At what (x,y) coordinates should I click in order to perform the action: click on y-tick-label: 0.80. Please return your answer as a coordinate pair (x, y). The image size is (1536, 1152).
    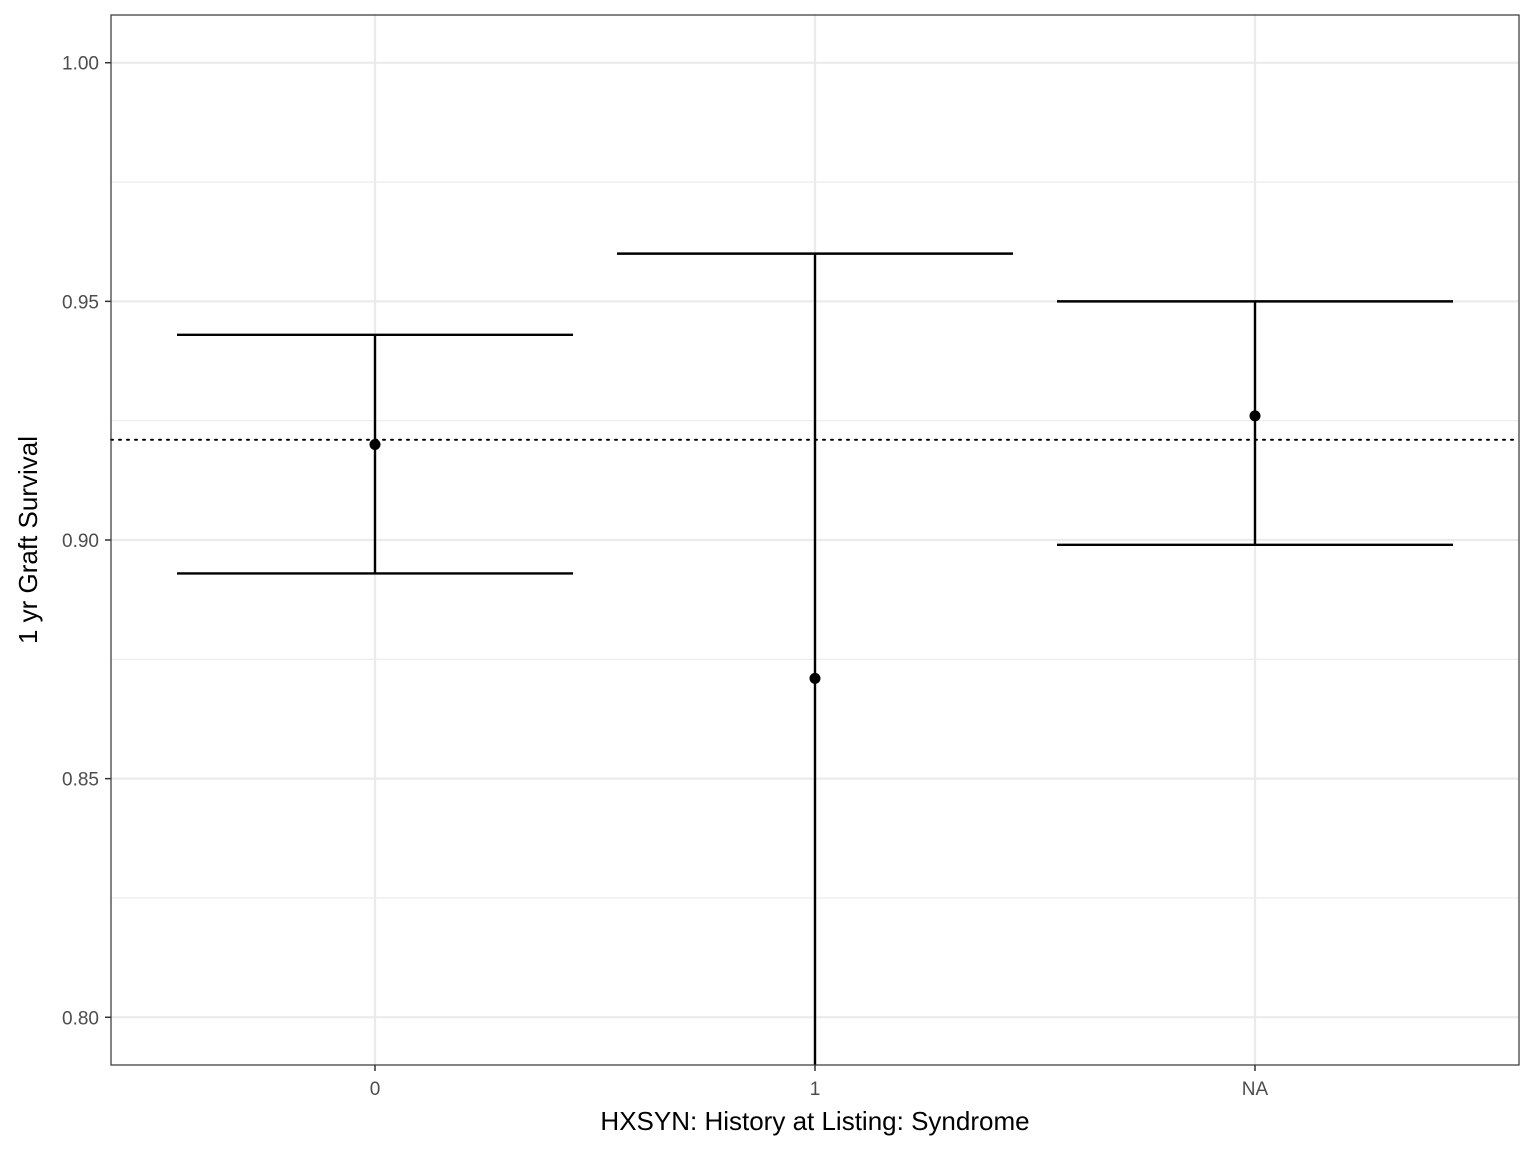
    Looking at the image, I should click on (80, 1018).